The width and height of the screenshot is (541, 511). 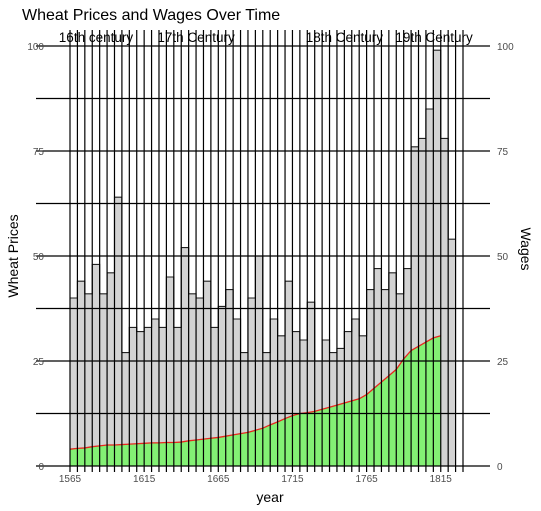 What do you see at coordinates (35, 47) in the screenshot?
I see `y-tick-100: 100` at bounding box center [35, 47].